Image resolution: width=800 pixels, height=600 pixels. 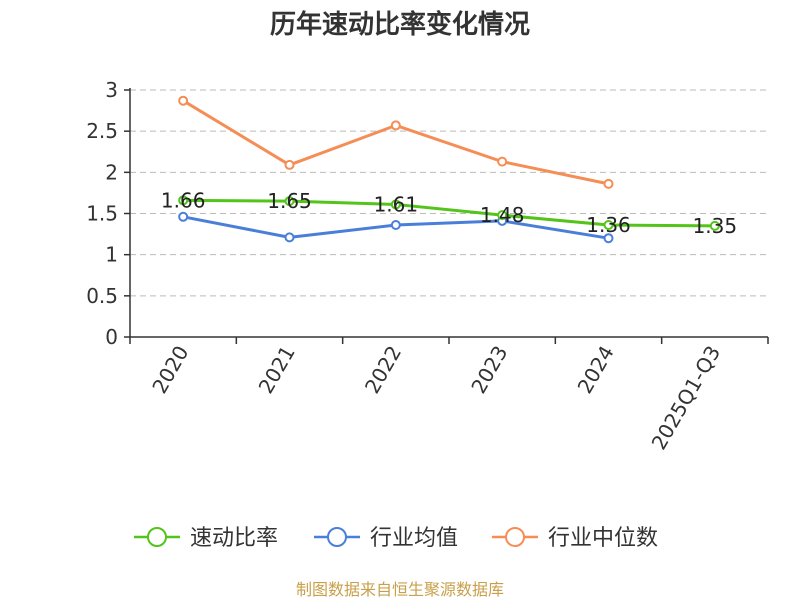 What do you see at coordinates (383, 370) in the screenshot?
I see `x-tick-label: 2022` at bounding box center [383, 370].